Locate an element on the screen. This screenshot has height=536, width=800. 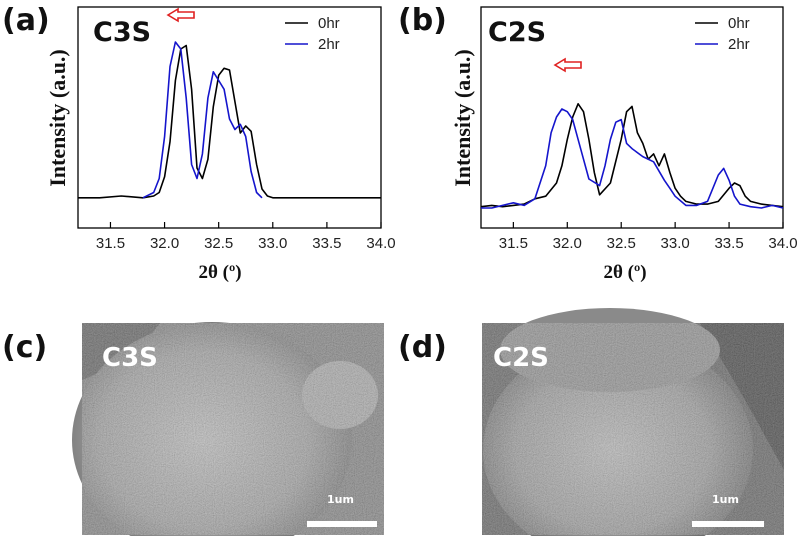
legend-label-b-2hr: 2hr is located at coordinates (739, 44).